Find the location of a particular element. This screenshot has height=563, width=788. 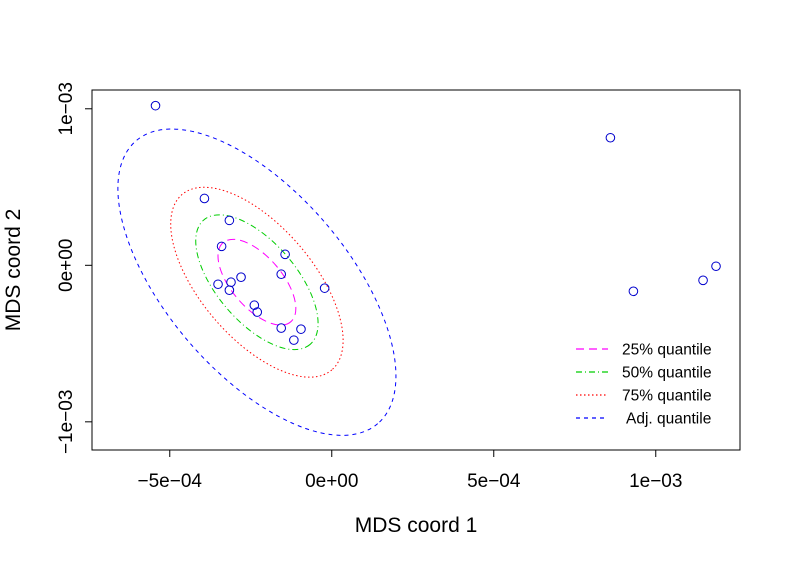

legend-label: Adj. quantile is located at coordinates (668, 419).